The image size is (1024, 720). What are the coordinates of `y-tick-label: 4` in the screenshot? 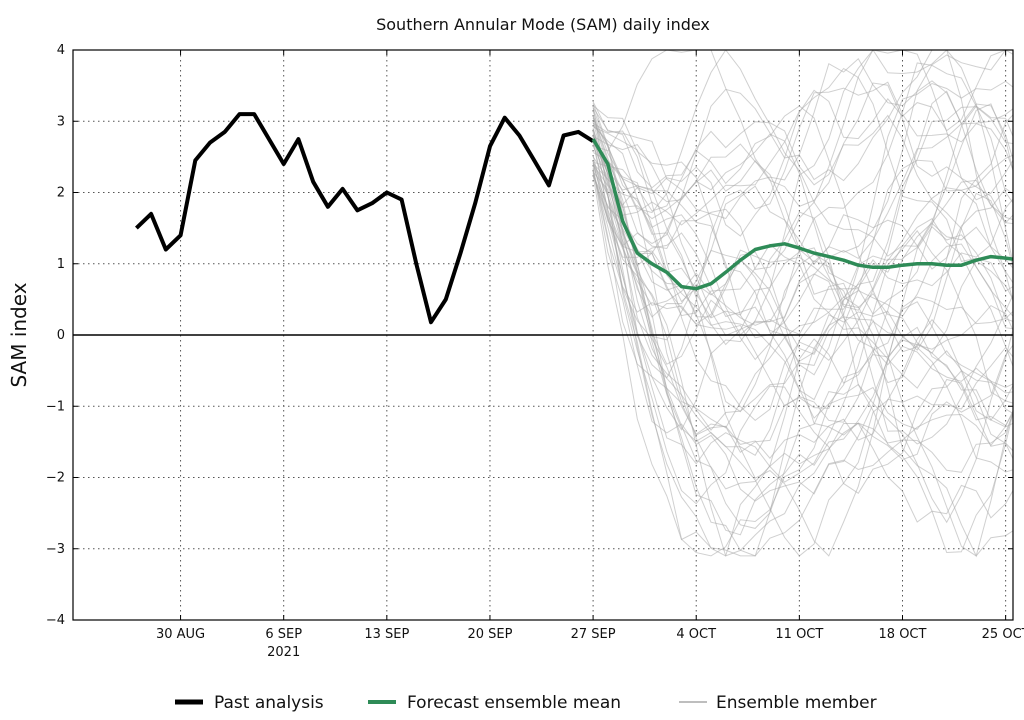 It's located at (61, 50).